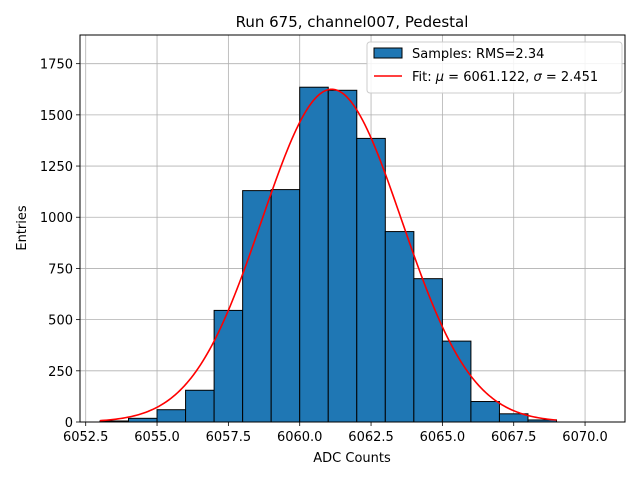 Image resolution: width=640 pixels, height=480 pixels. What do you see at coordinates (538, 77) in the screenshot?
I see `legend-fit-sigma-symbol: σ` at bounding box center [538, 77].